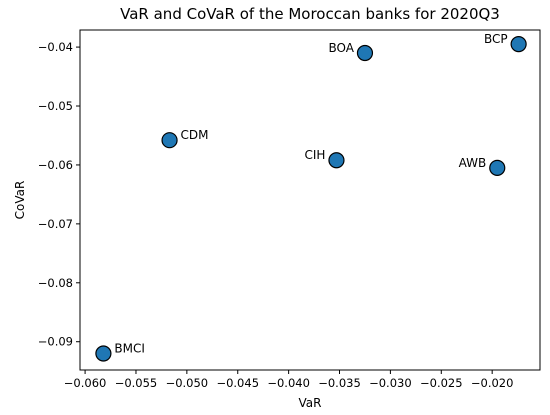 The width and height of the screenshot is (550, 415). I want to click on y-tick-label: −0.08, so click(55, 283).